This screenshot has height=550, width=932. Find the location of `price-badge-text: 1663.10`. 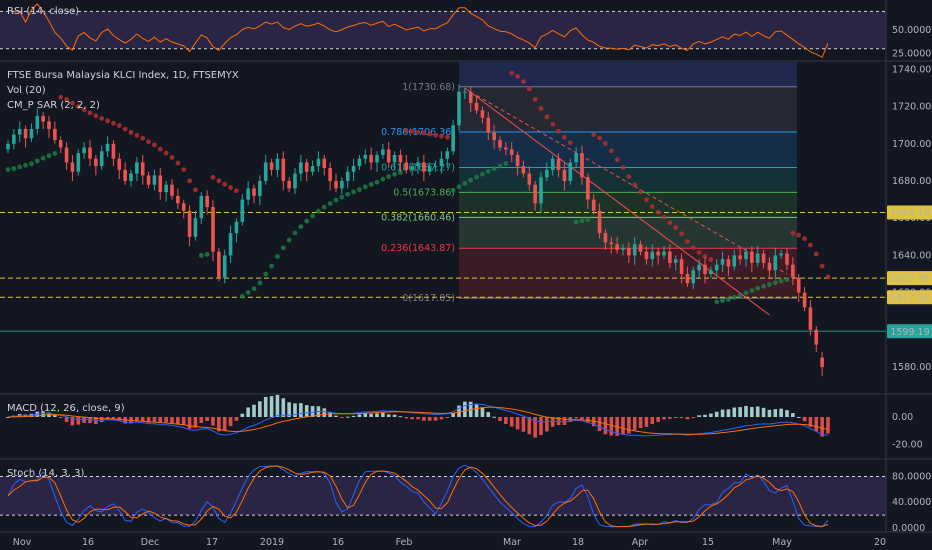

price-badge-text: 1663.10 is located at coordinates (909, 213).